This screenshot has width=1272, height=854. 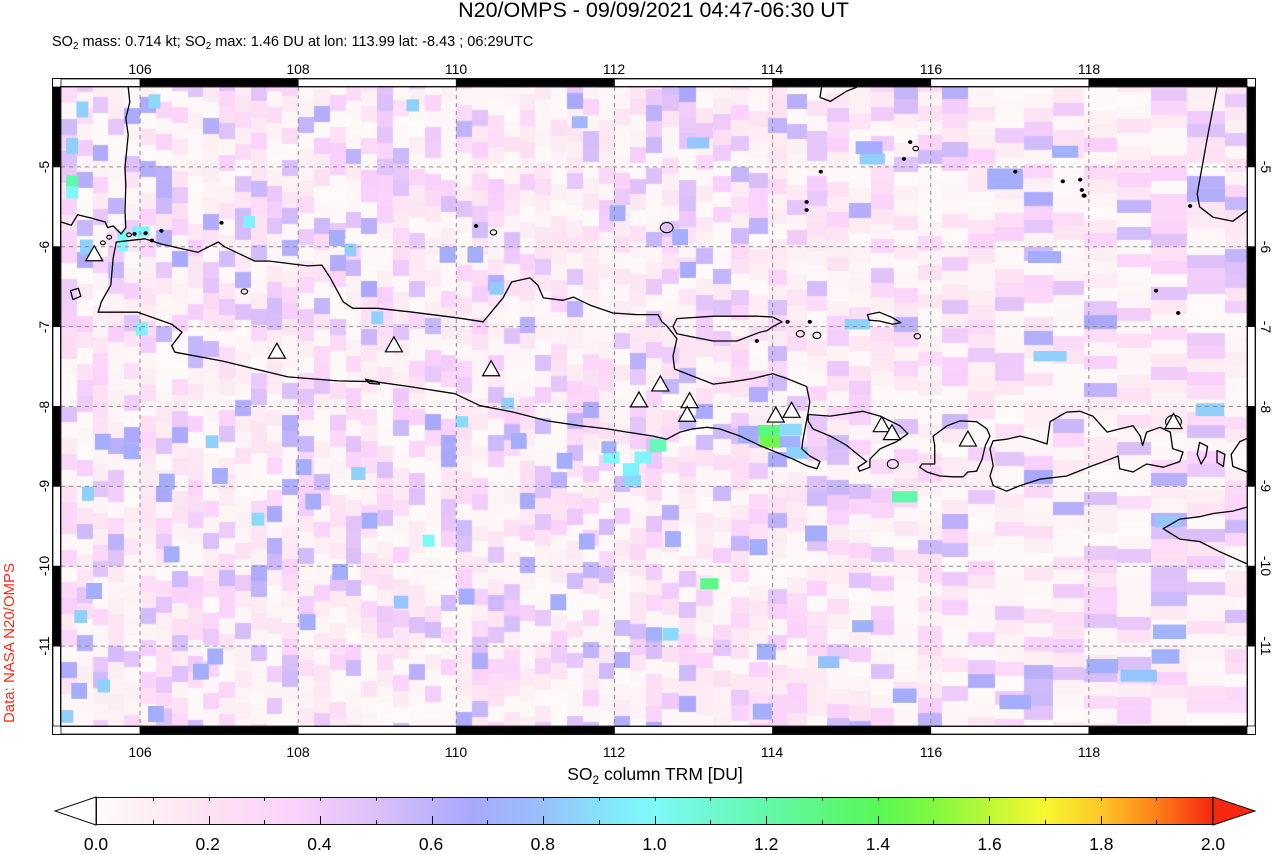 What do you see at coordinates (653, 11) in the screenshot?
I see `map-title: N20/OMPS - 09/09/2021 04:47-06:30 UT` at bounding box center [653, 11].